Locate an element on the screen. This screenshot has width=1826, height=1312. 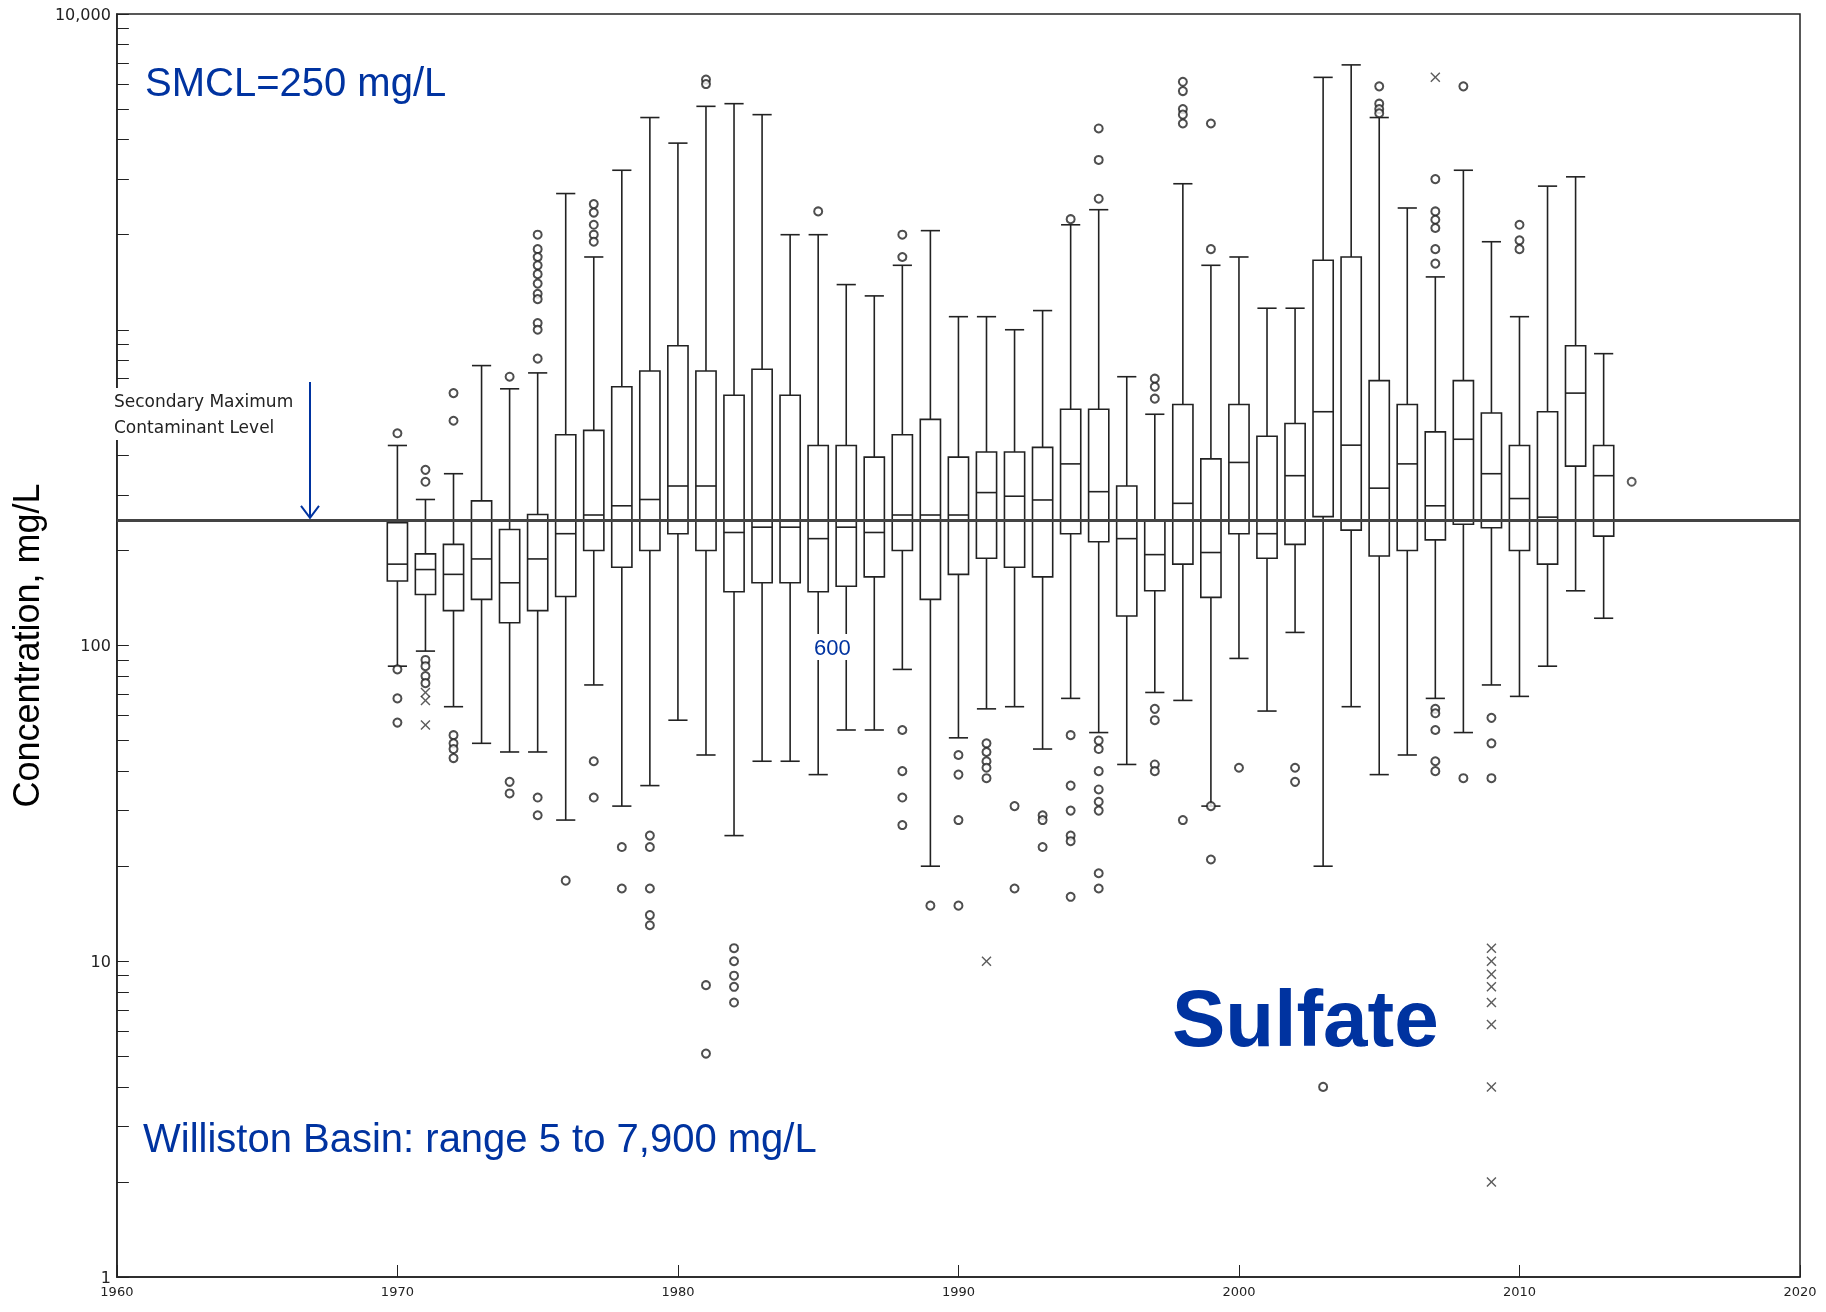
x-tick-label: 1980 is located at coordinates (678, 1291).